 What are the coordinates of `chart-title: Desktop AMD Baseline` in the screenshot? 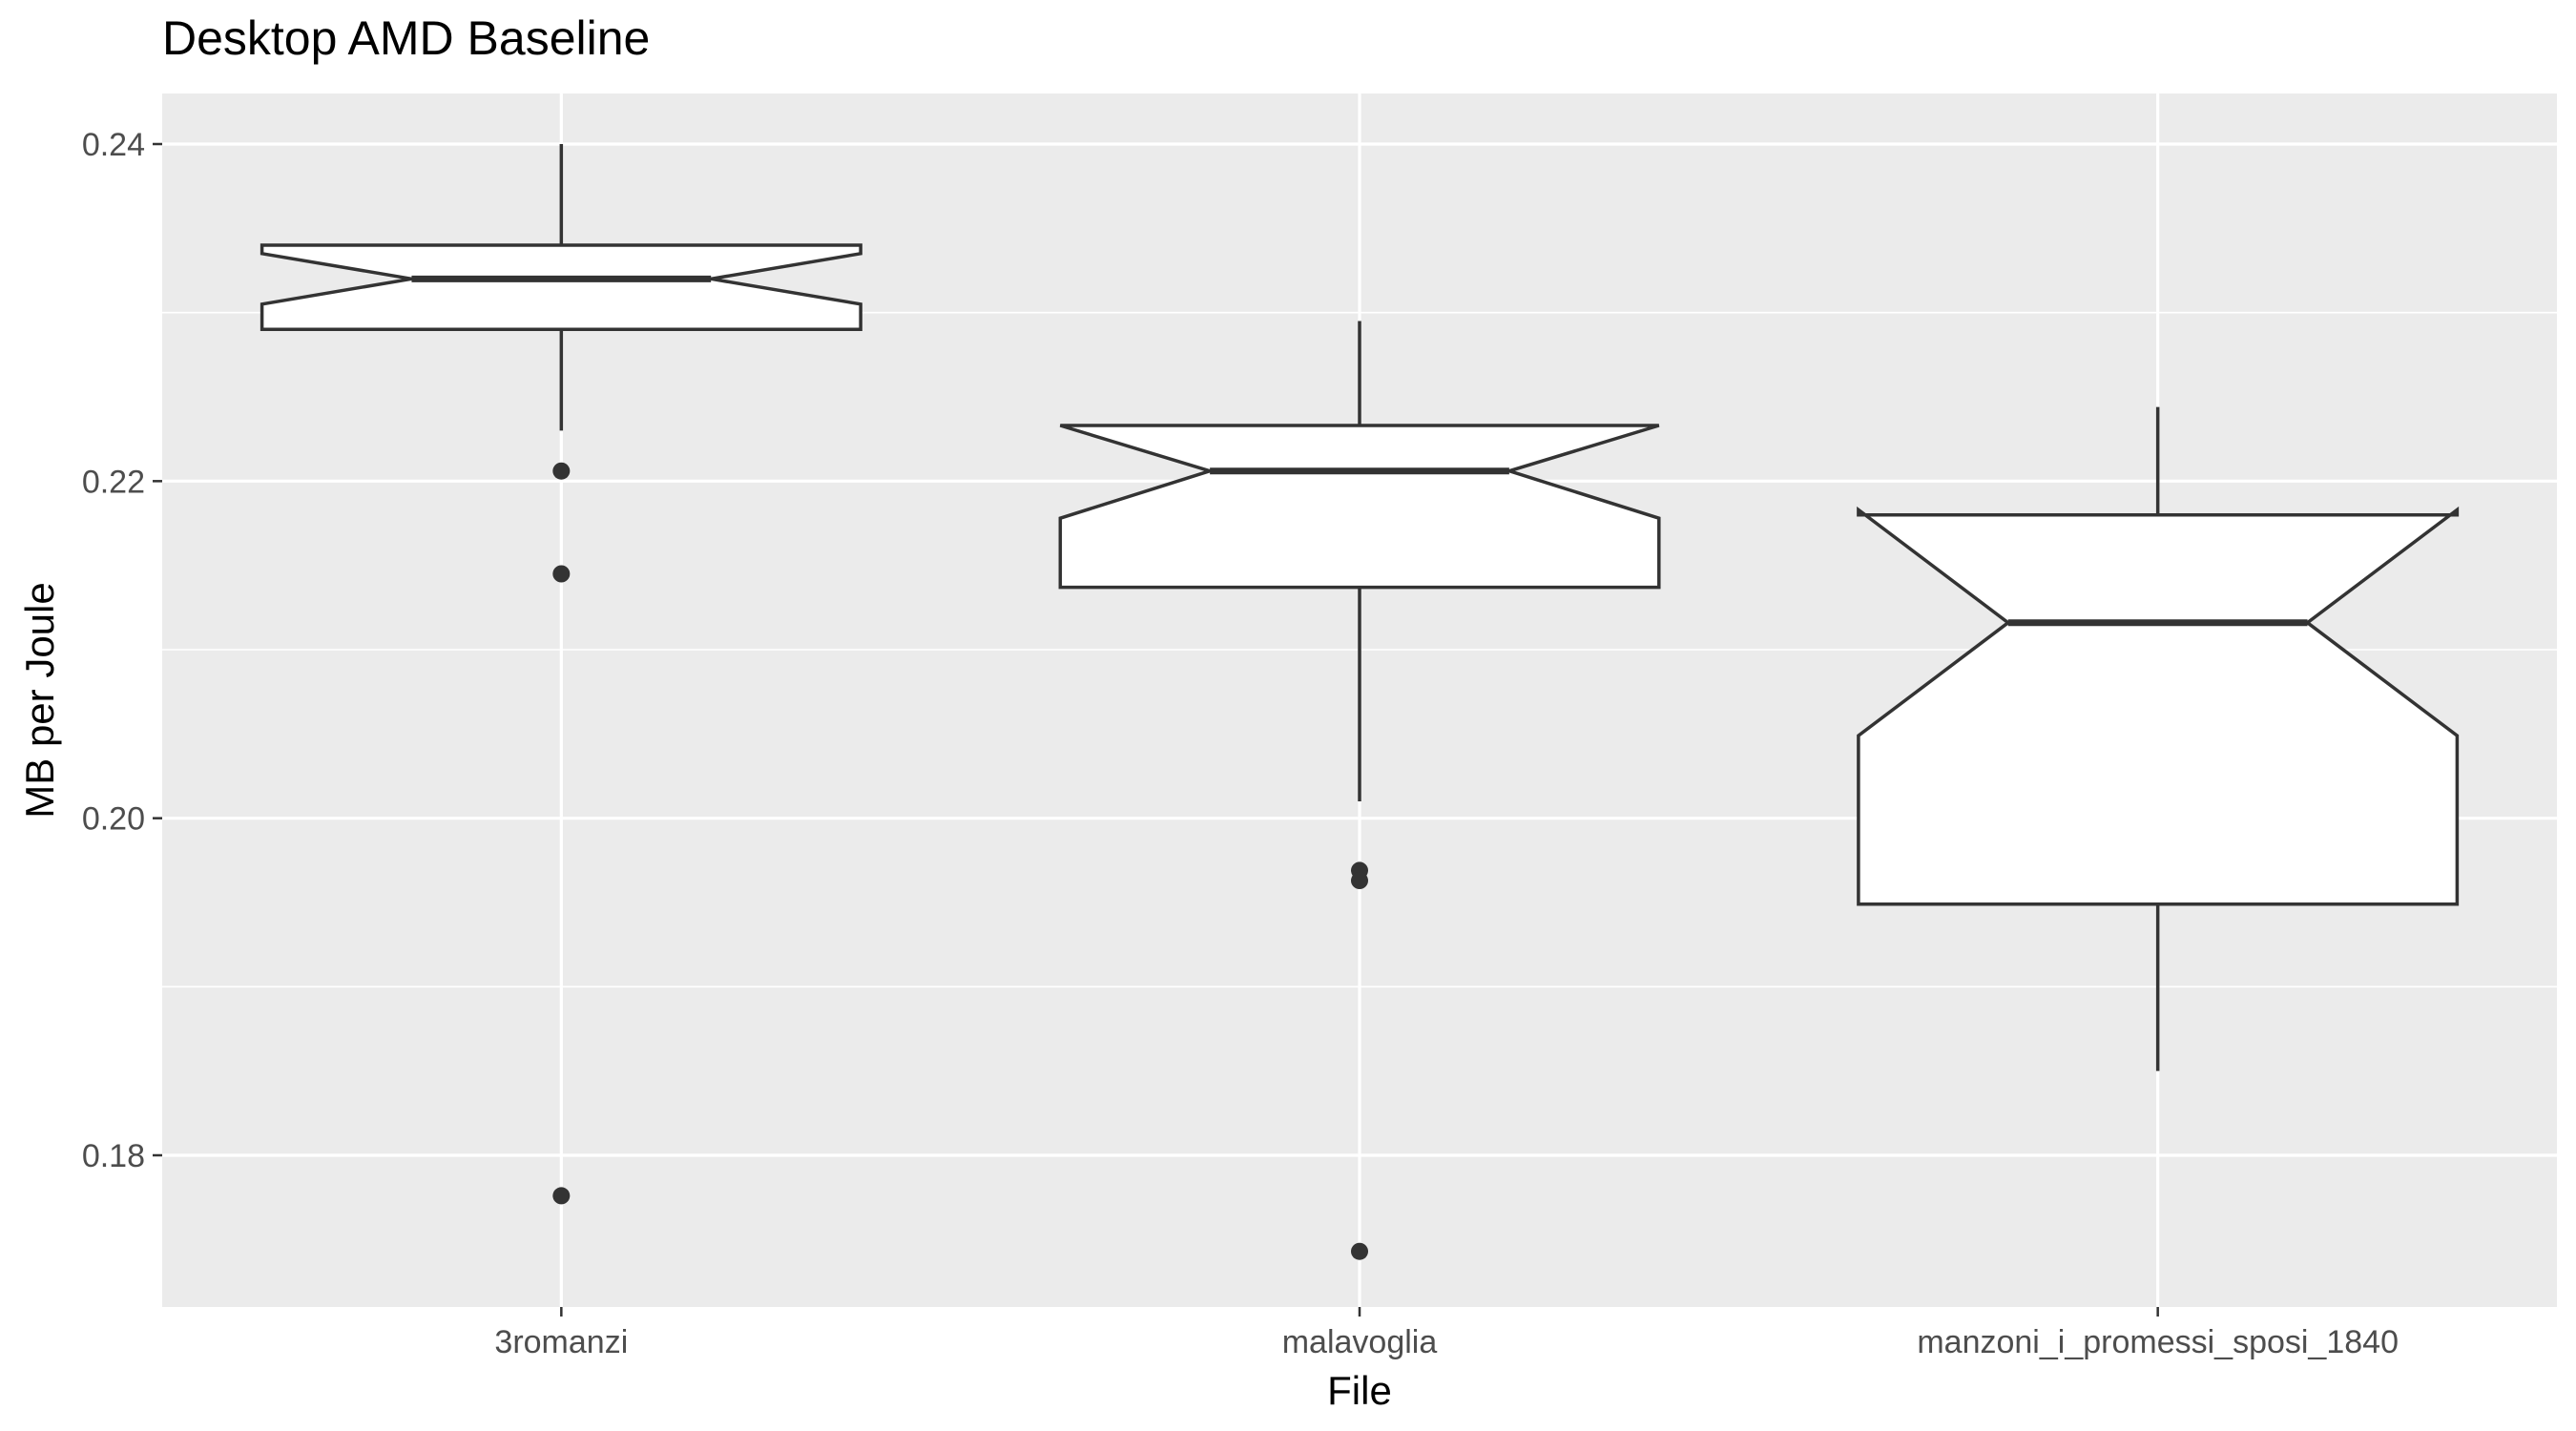 It's located at (406, 38).